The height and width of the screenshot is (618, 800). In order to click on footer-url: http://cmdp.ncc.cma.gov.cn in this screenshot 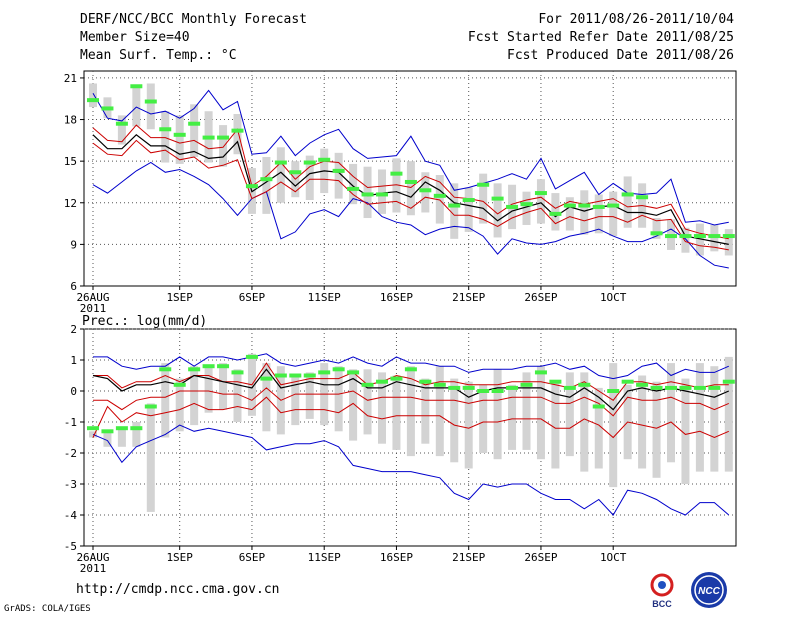, I will do `click(178, 589)`.